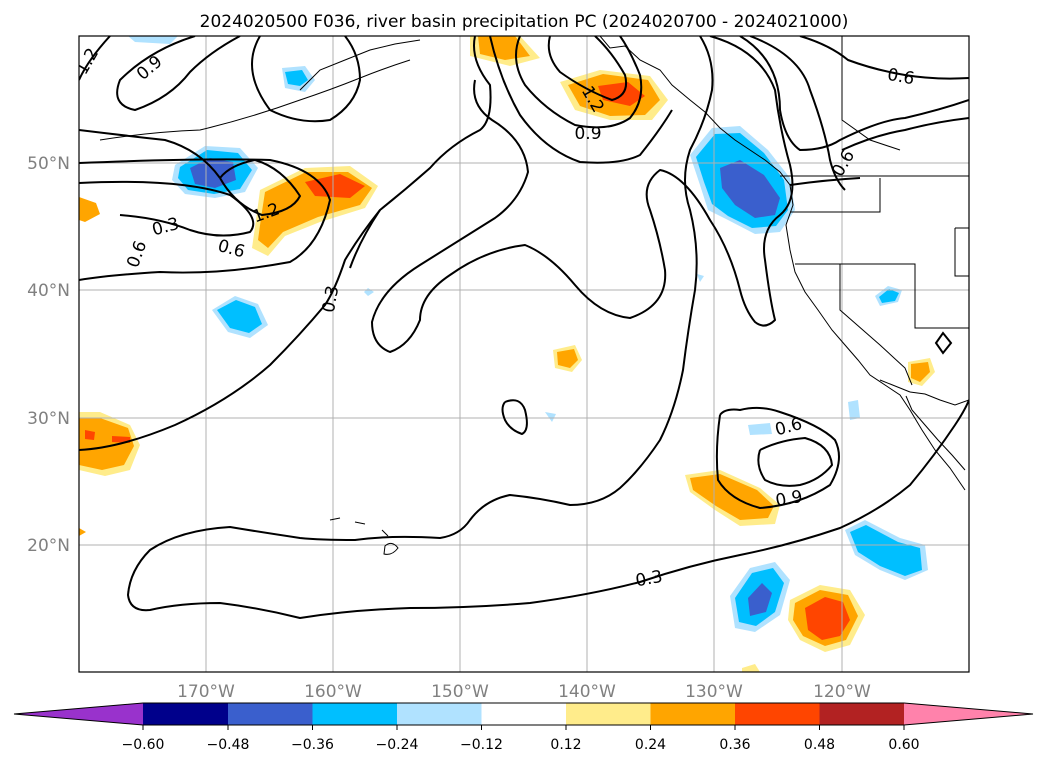  I want to click on latitude-labels: 50°N 40°N 30°N 20°N, so click(48, 355).